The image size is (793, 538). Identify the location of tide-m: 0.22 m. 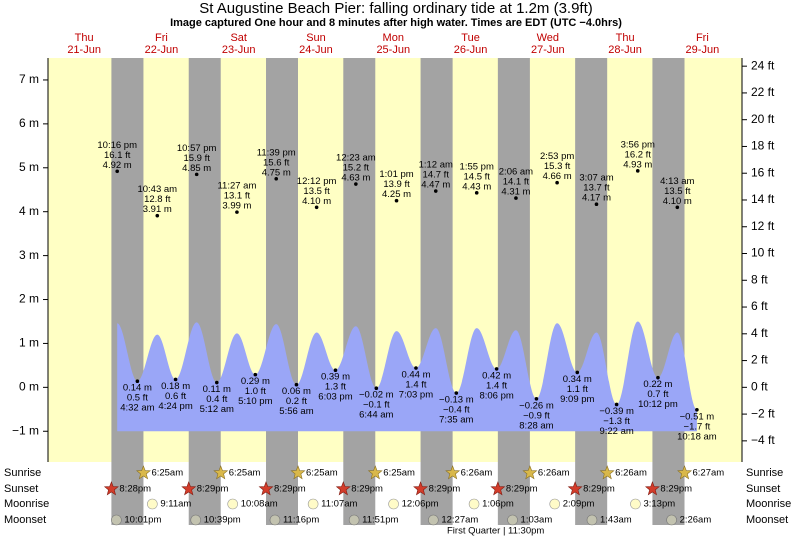
(657, 384).